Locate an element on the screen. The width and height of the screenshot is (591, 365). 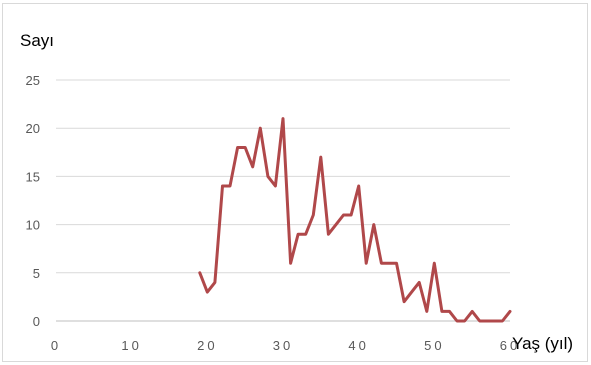
x-tick-label-40: 40 is located at coordinates (358, 345).